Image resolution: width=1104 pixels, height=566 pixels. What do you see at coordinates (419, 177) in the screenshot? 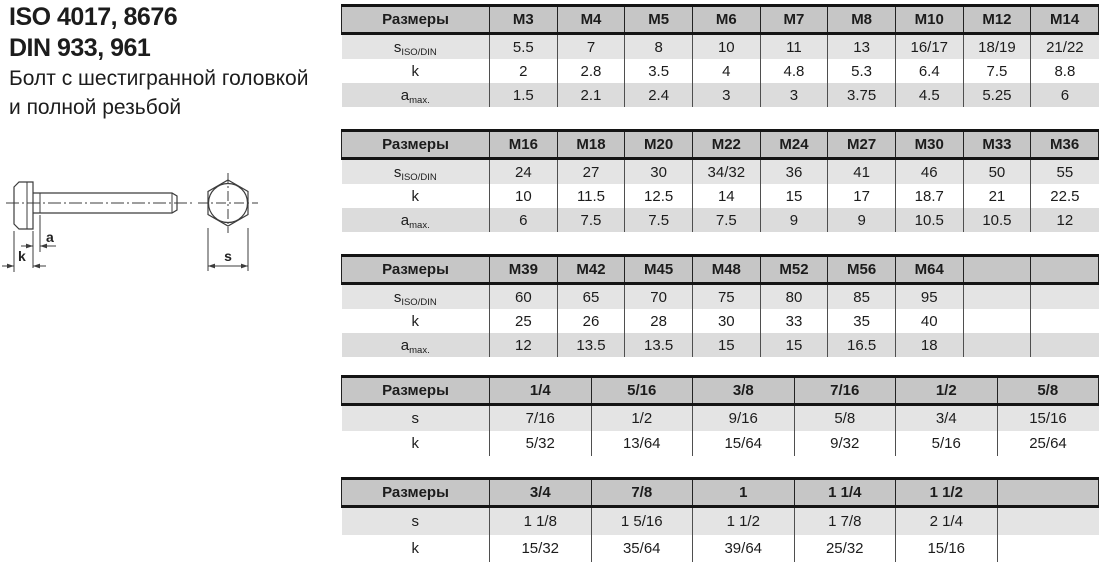
I see `row-label-subscript: ISO/DIN` at bounding box center [419, 177].